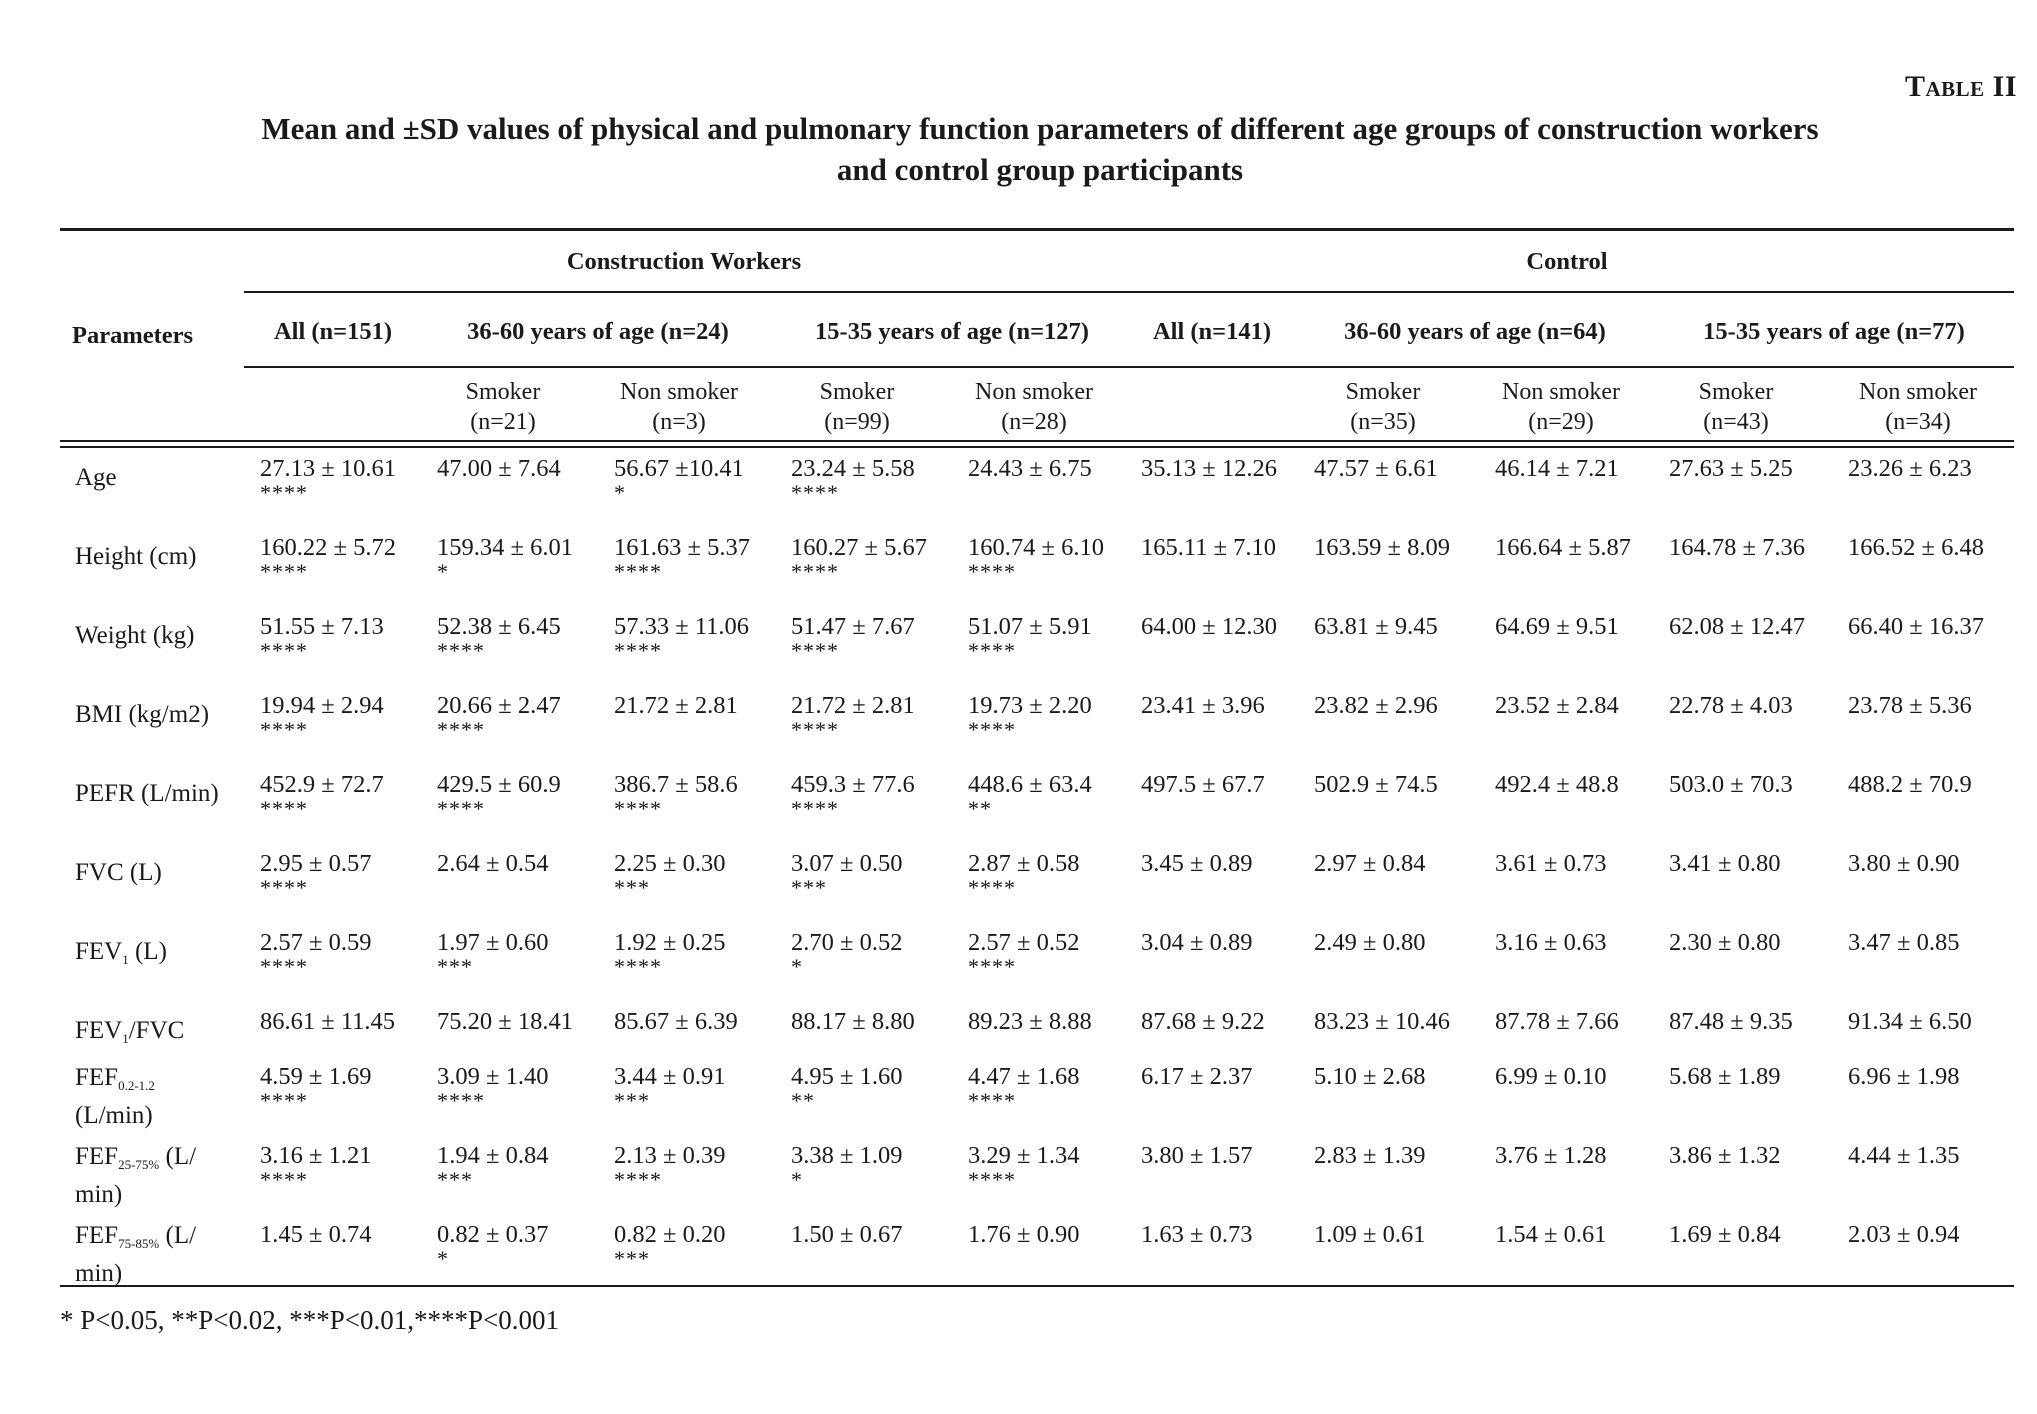 The width and height of the screenshot is (2037, 1414). I want to click on cell-value: 62.08 ± 12.47, so click(1737, 626).